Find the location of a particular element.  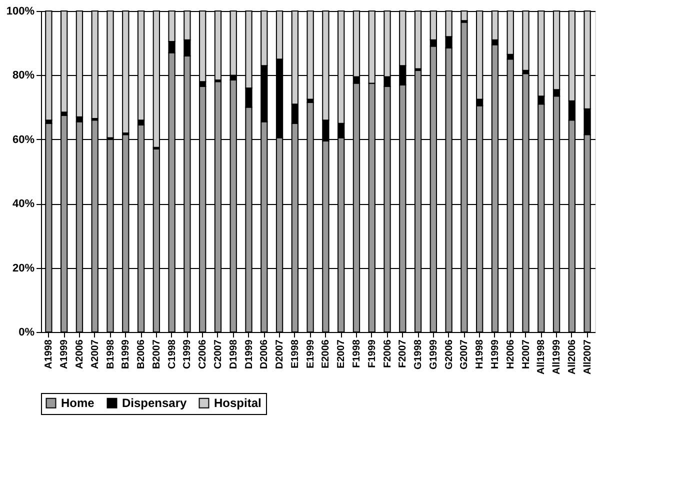

x-tick-label: E1999 is located at coordinates (310, 353).